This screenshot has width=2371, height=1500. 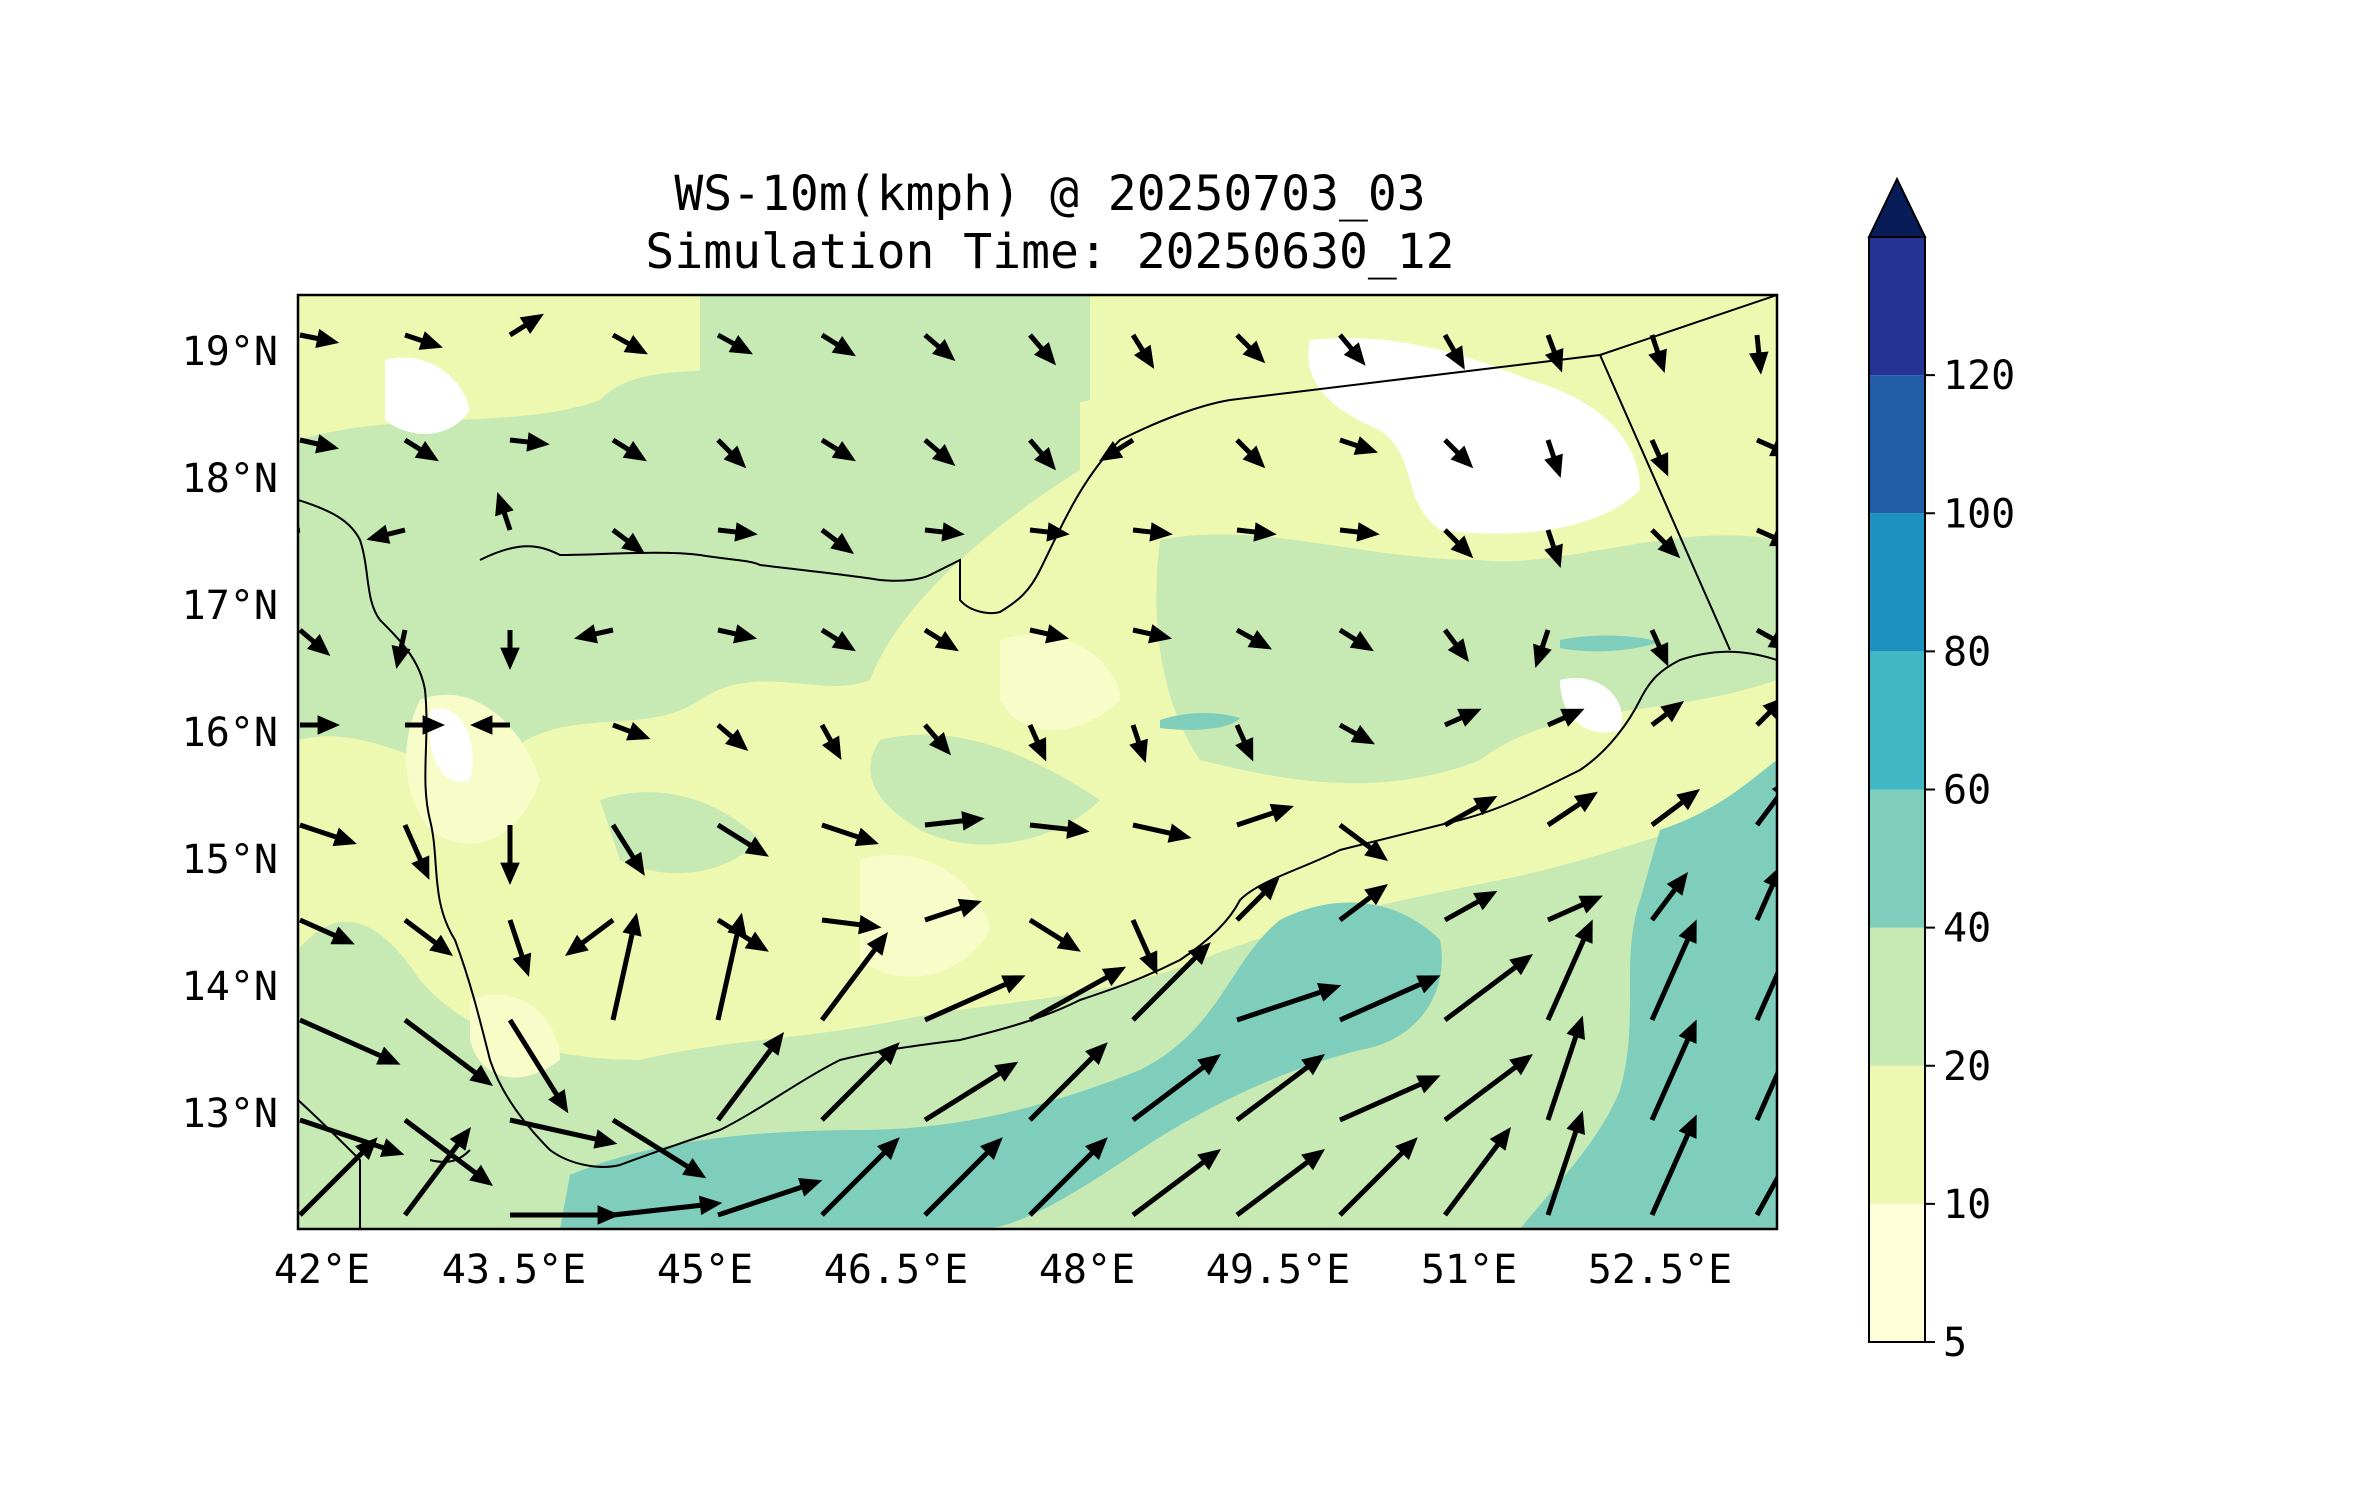 What do you see at coordinates (1941, 771) in the screenshot?
I see `colorbar: 5 10 20 40 60 80 100 120` at bounding box center [1941, 771].